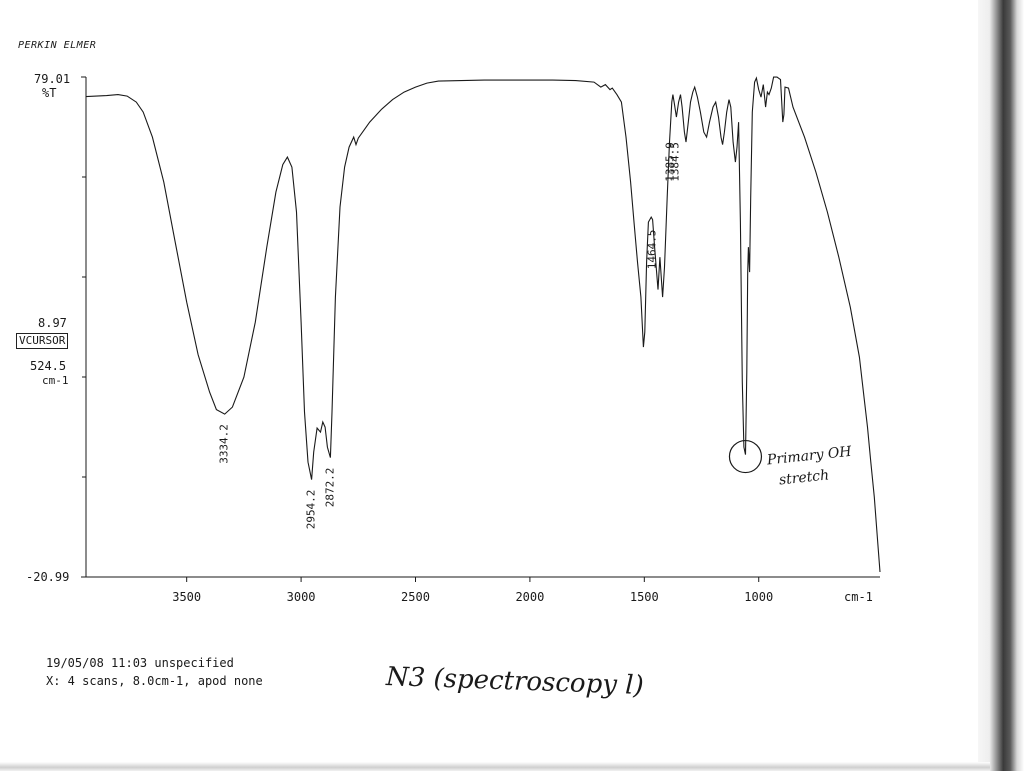  What do you see at coordinates (415, 597) in the screenshot?
I see `x-tick-label: 2500` at bounding box center [415, 597].